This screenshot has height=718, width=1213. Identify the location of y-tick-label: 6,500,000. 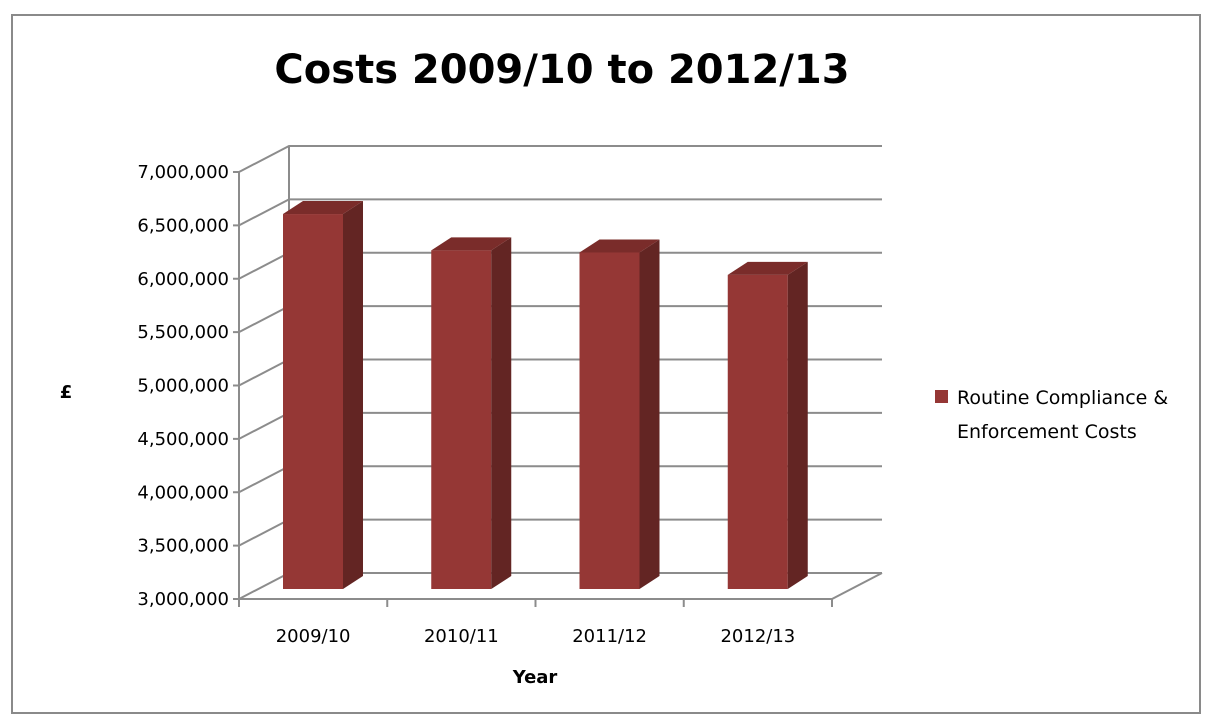
(183, 225).